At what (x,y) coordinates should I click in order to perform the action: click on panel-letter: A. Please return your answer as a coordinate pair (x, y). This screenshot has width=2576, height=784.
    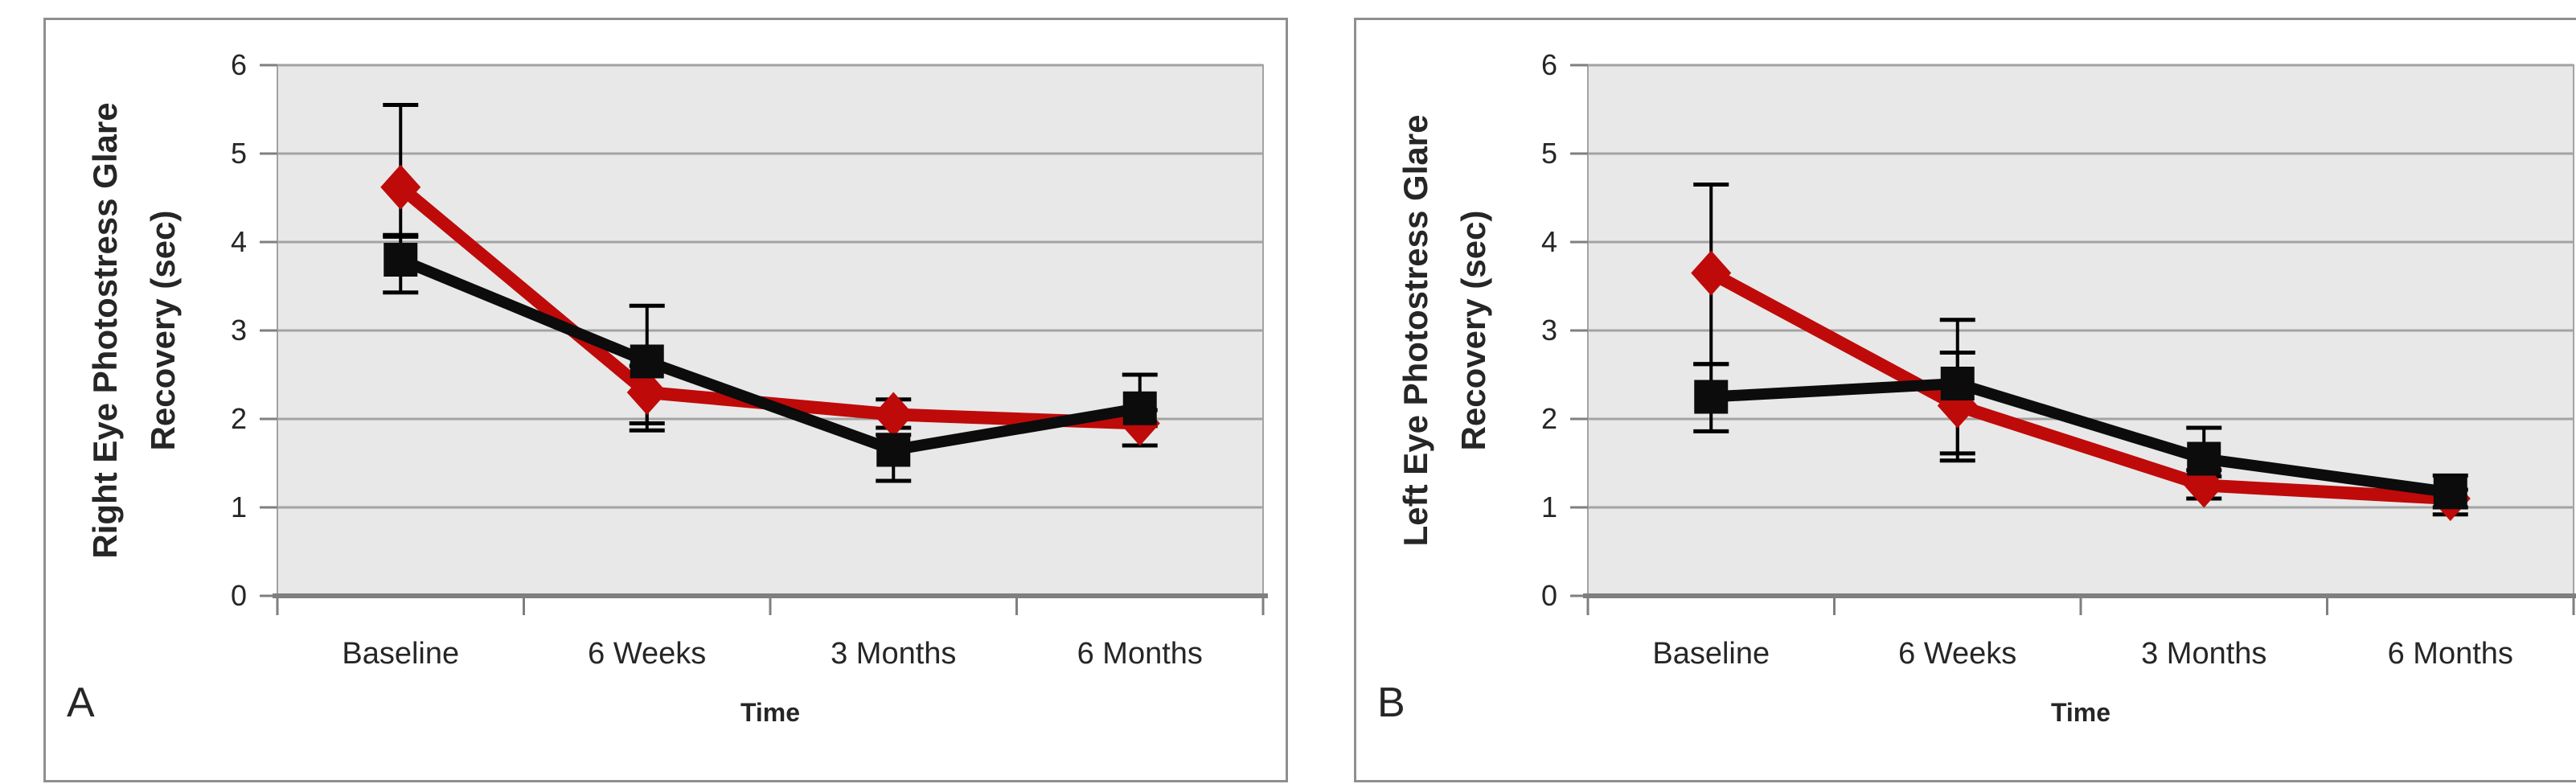
    Looking at the image, I should click on (81, 702).